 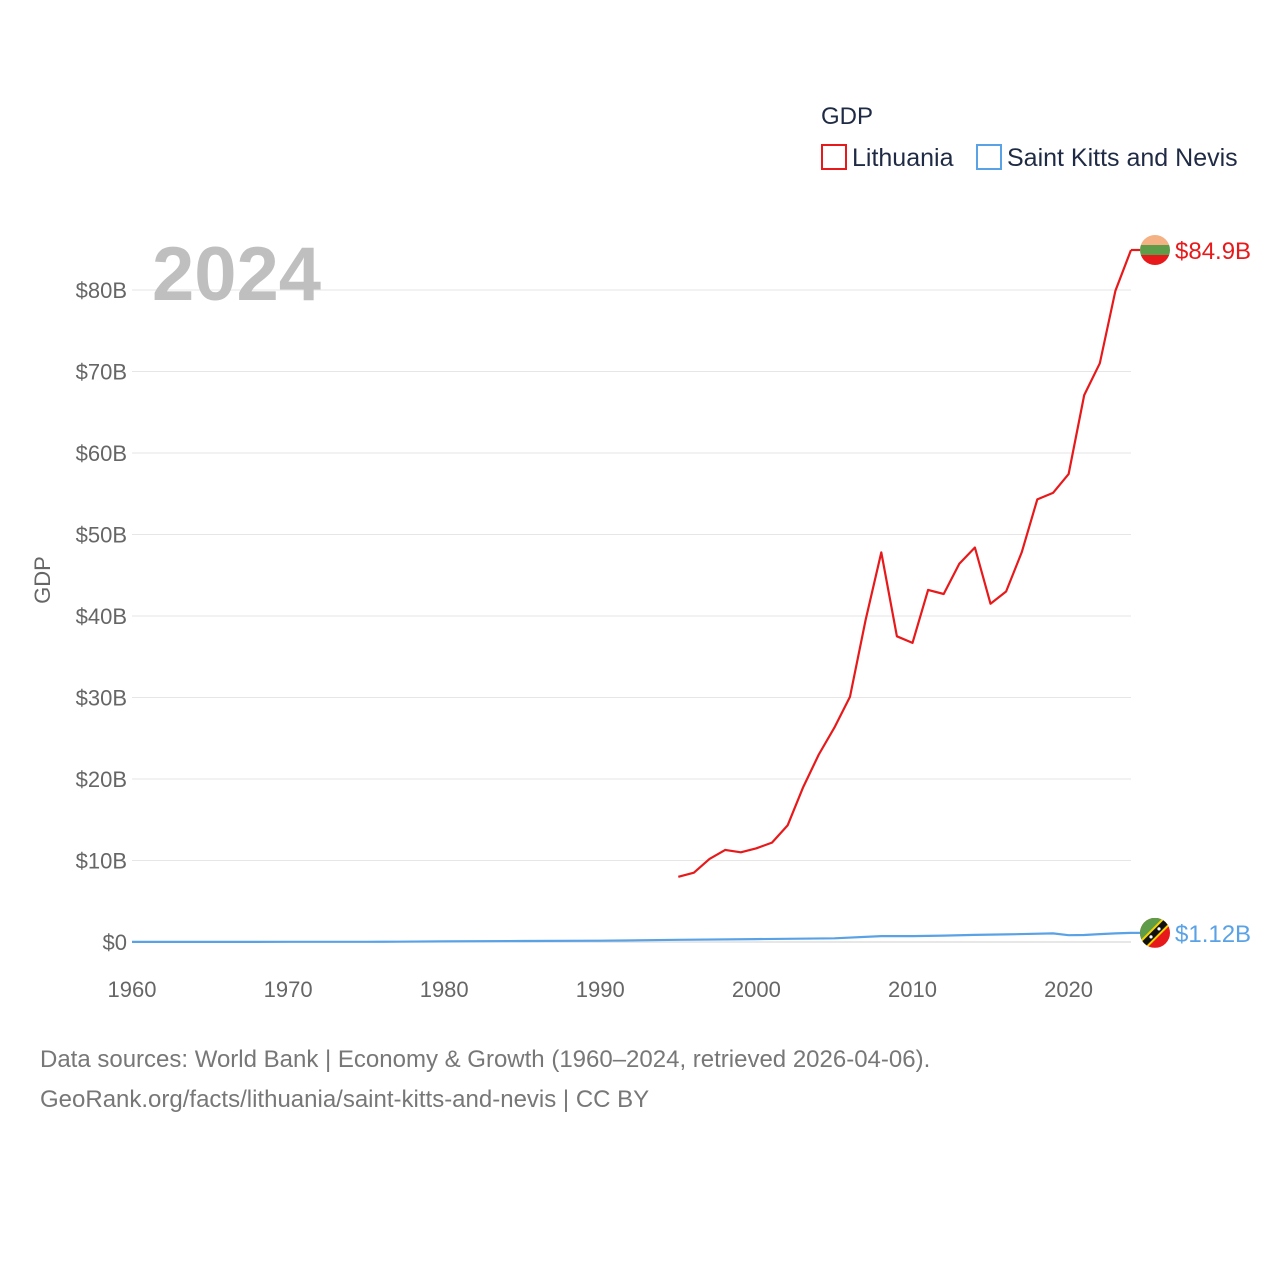 I want to click on series-end-label: $1.12B, so click(x=1213, y=934).